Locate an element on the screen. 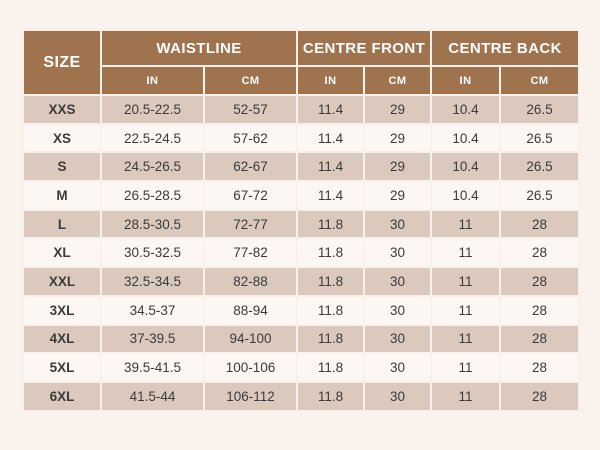  column-header-waistline: WAISTLINE is located at coordinates (199, 48).